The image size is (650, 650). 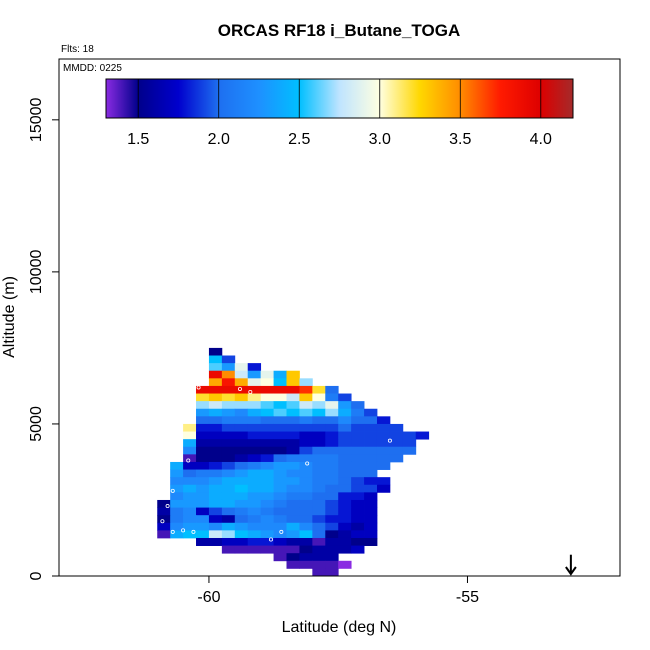 What do you see at coordinates (339, 113) in the screenshot?
I see `colorbar-ticks: 1.5 2.0 2.5 3.0 3.5 4.0` at bounding box center [339, 113].